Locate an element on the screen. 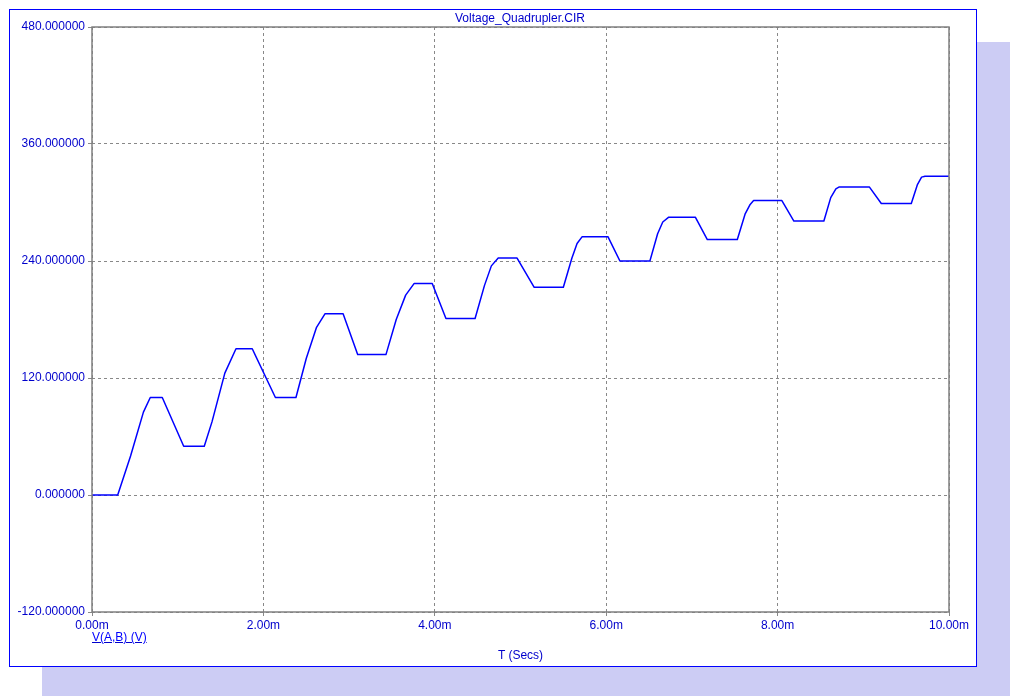 Image resolution: width=1010 pixels, height=696 pixels. x-tick-label: 8.00m is located at coordinates (777, 624).